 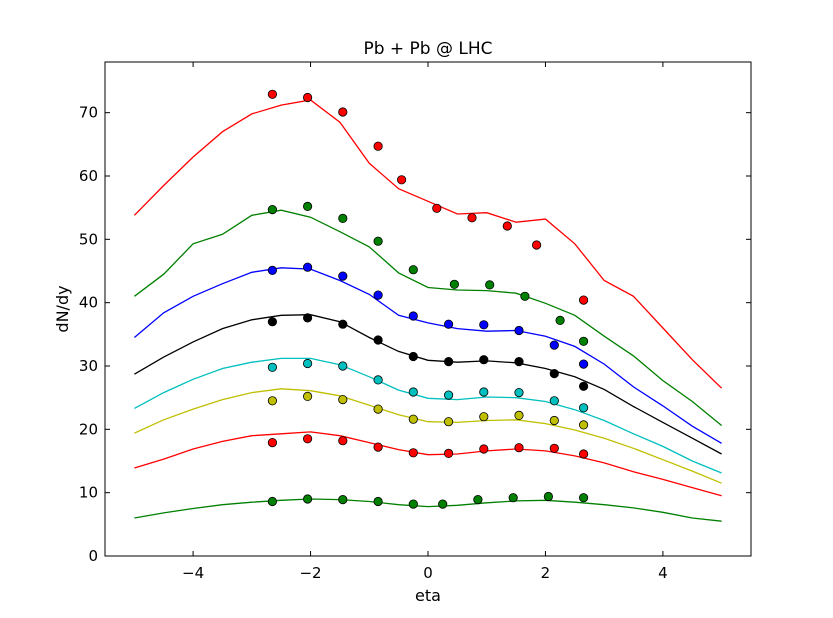 I want to click on series-6-line, so click(x=428, y=436).